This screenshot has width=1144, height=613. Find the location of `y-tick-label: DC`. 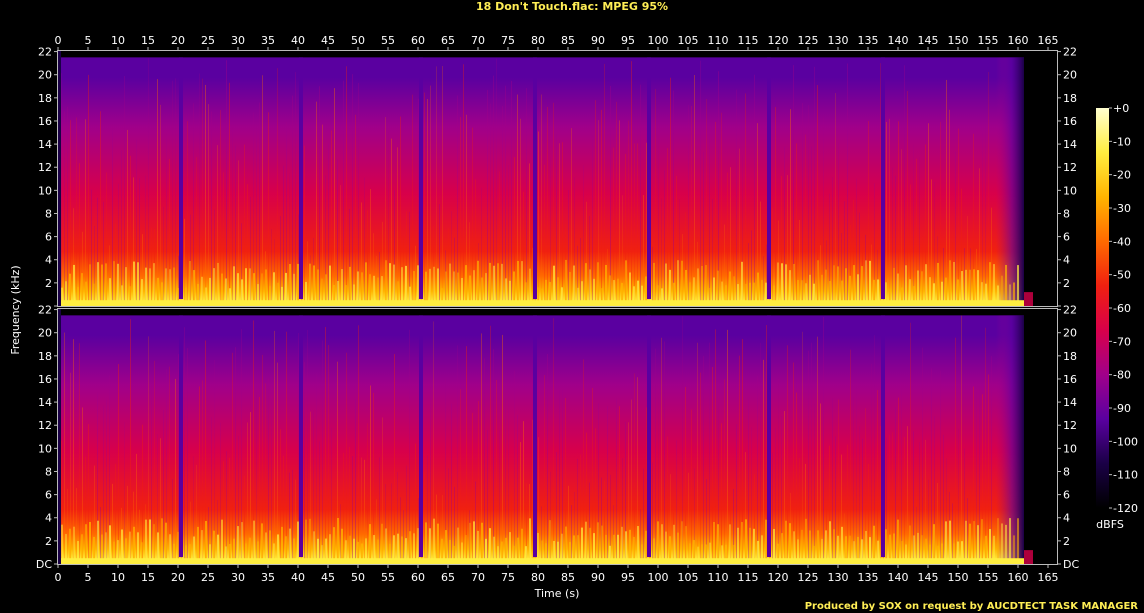

y-tick-label: DC is located at coordinates (44, 564).